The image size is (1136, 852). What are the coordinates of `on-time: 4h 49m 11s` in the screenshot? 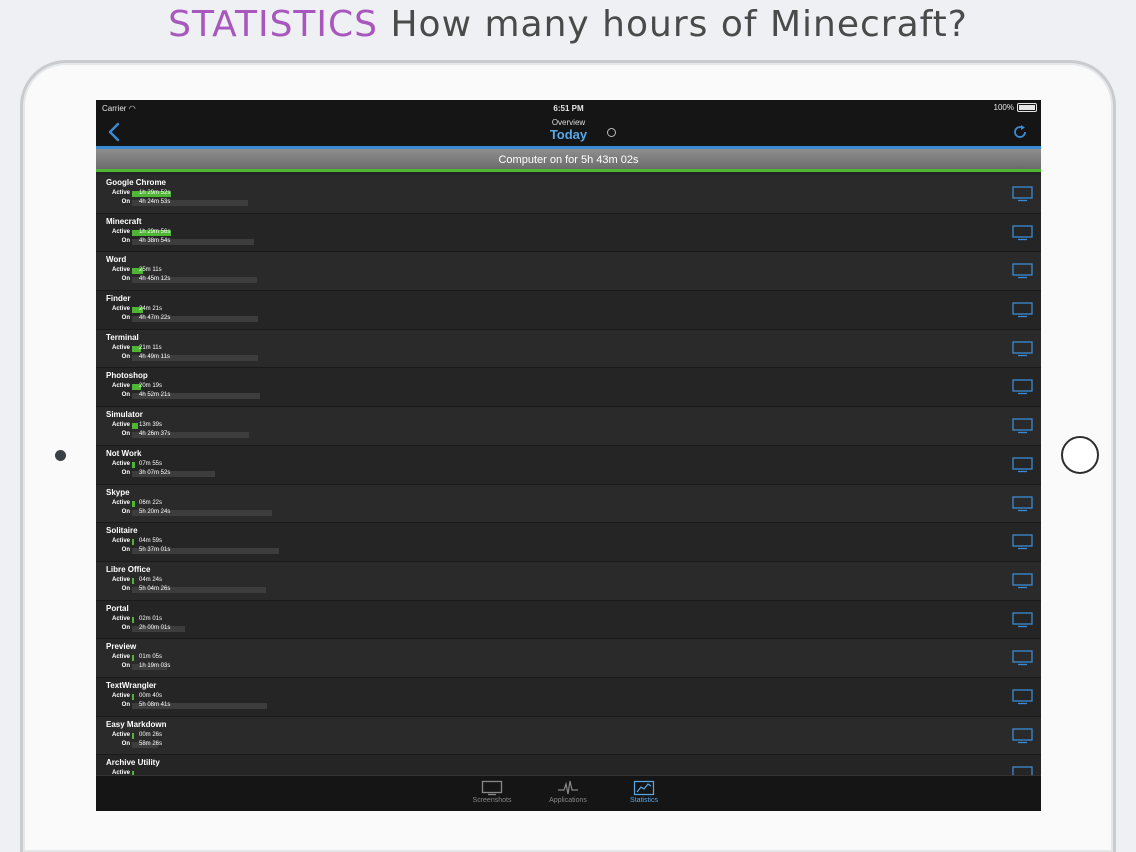 It's located at (154, 356).